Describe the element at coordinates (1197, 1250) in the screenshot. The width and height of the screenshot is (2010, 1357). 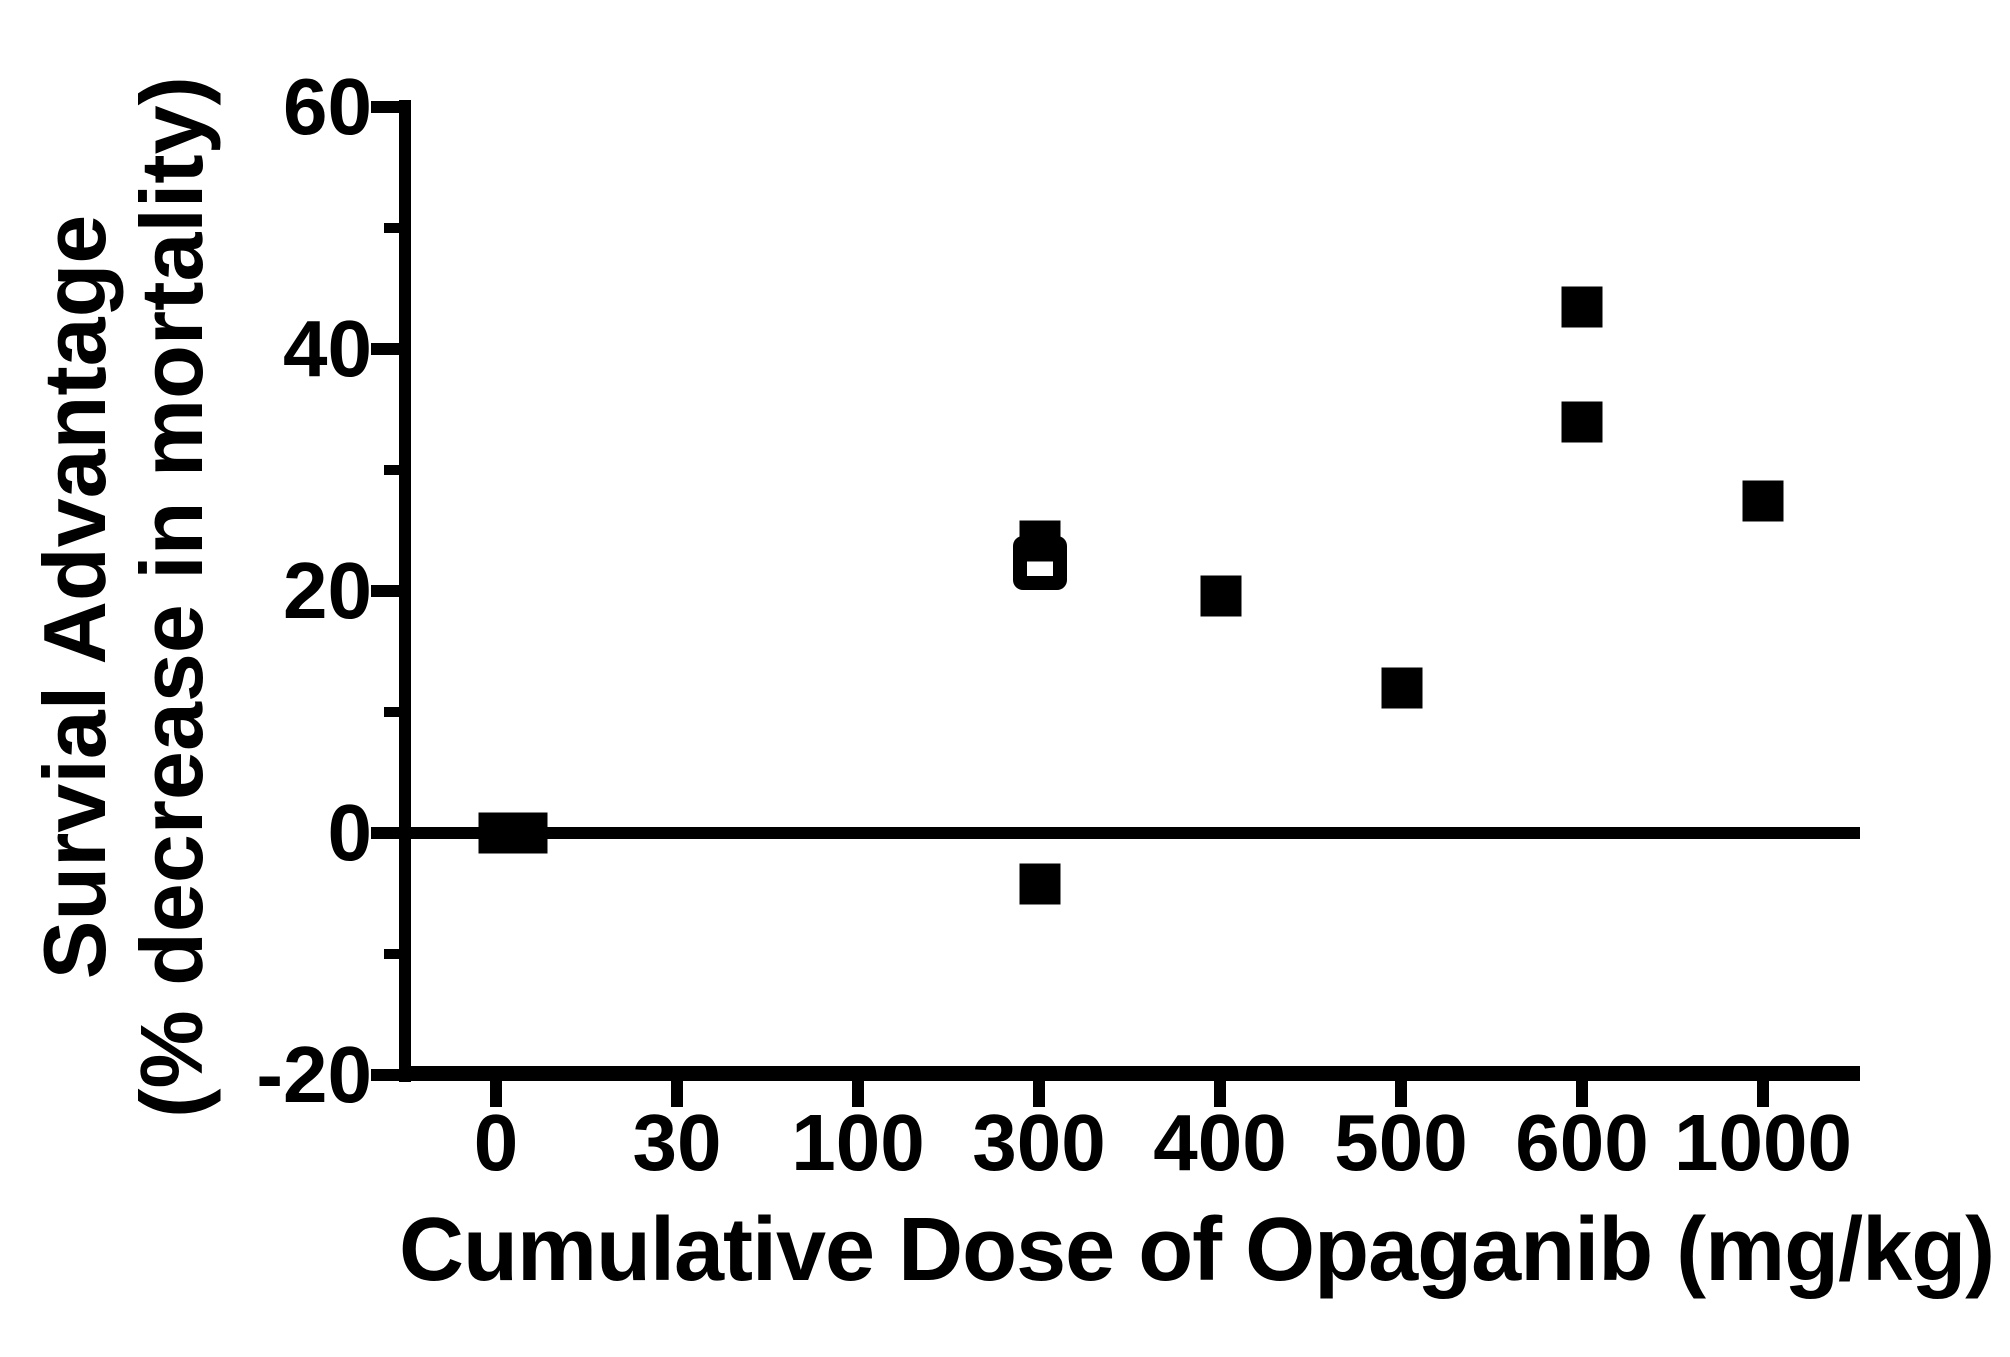
I see `x-axis-title: Cumulative Dose of Opaganib (mg/kg)` at that location.